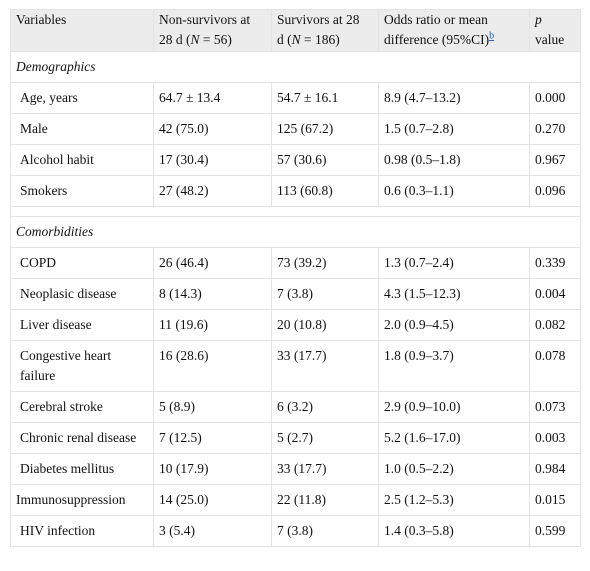  Describe the element at coordinates (555, 160) in the screenshot. I see `cell-p-value: 0.967` at that location.